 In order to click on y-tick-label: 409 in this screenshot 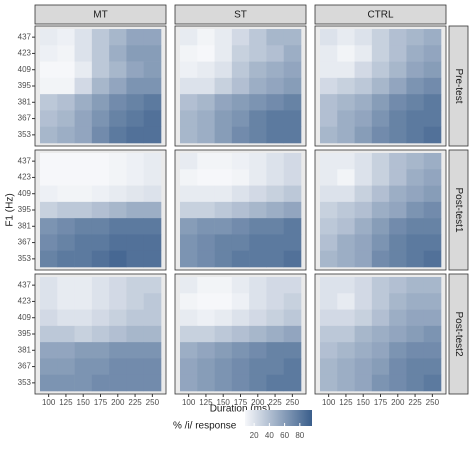, I will do `click(25, 193)`.